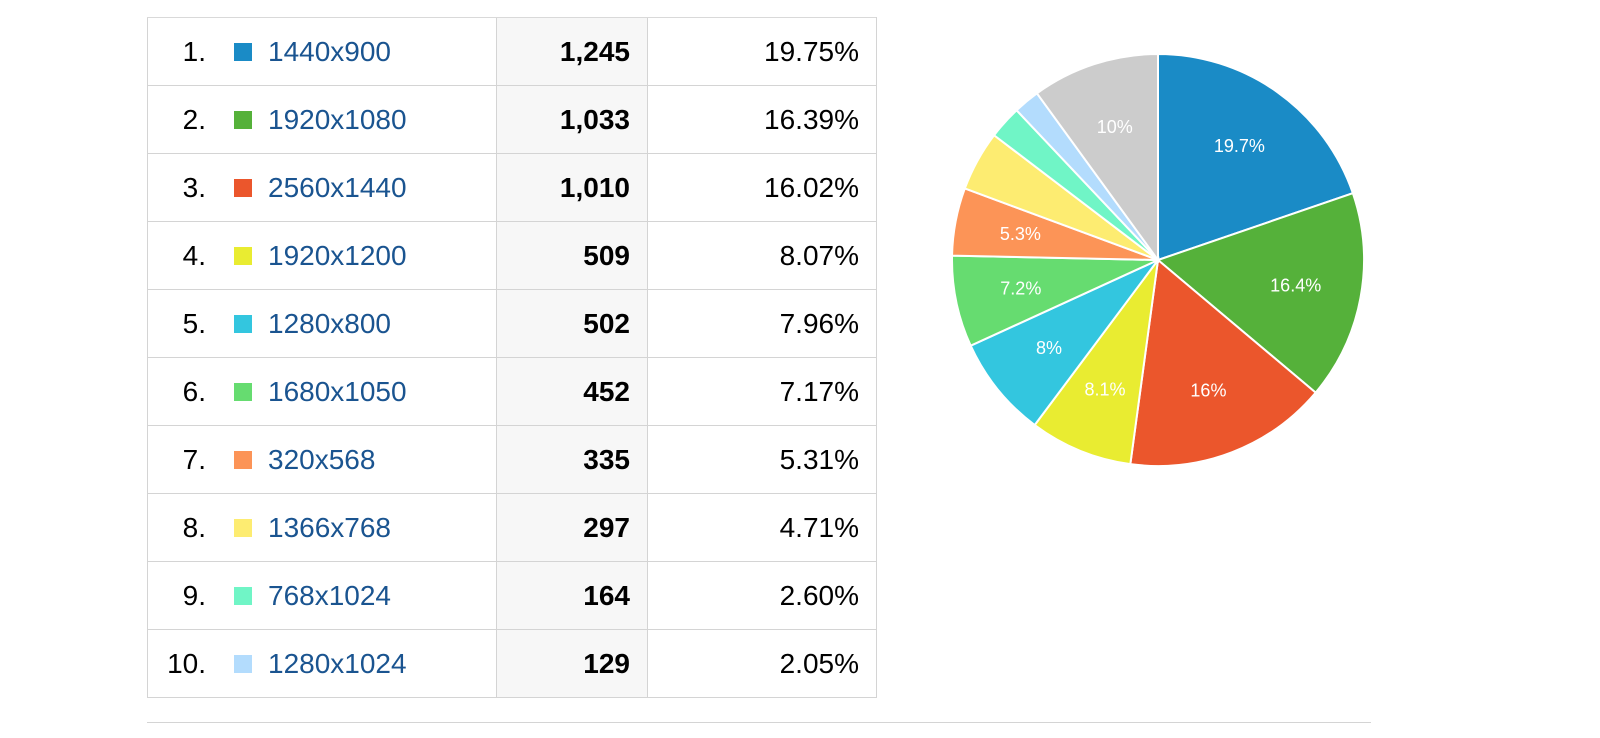  I want to click on percent-cell: 2.60%, so click(762, 595).